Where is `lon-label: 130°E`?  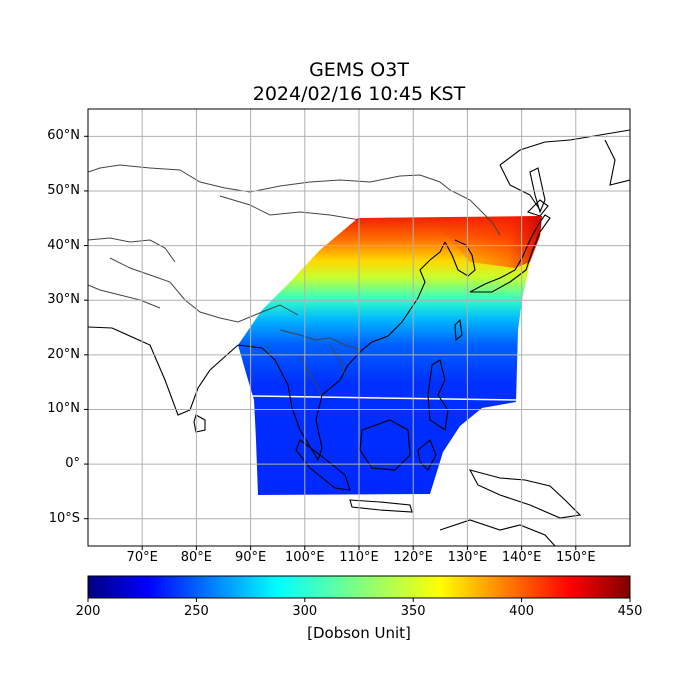
lon-label: 130°E is located at coordinates (467, 557).